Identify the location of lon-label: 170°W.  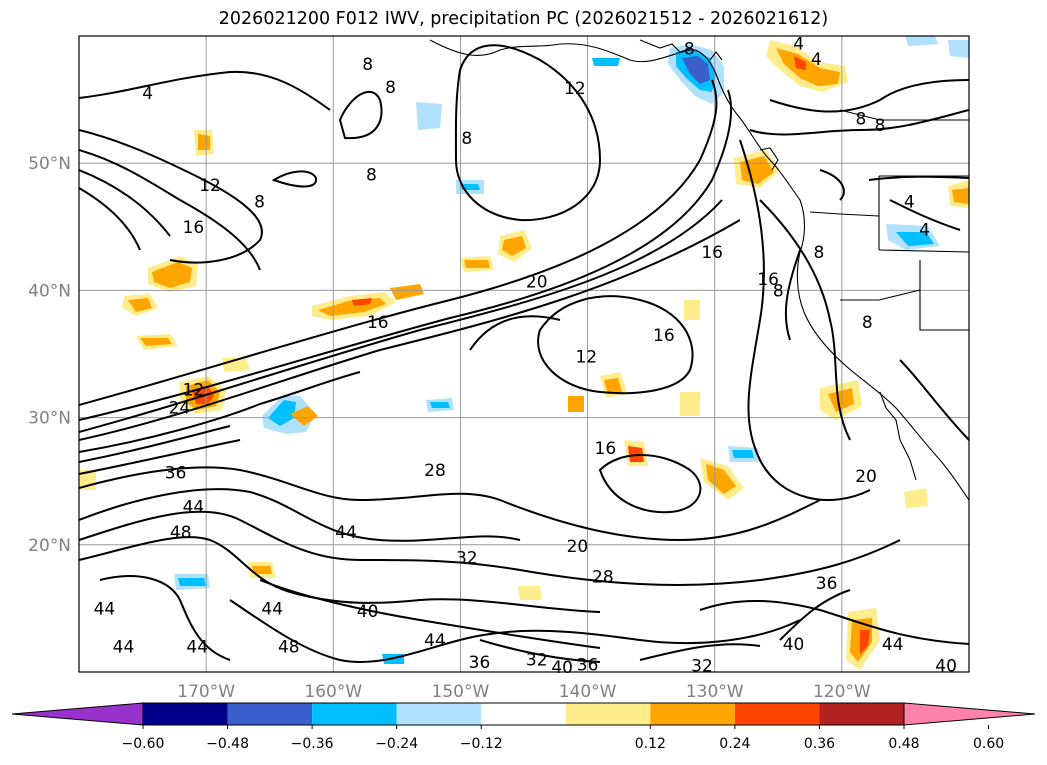
(206, 692).